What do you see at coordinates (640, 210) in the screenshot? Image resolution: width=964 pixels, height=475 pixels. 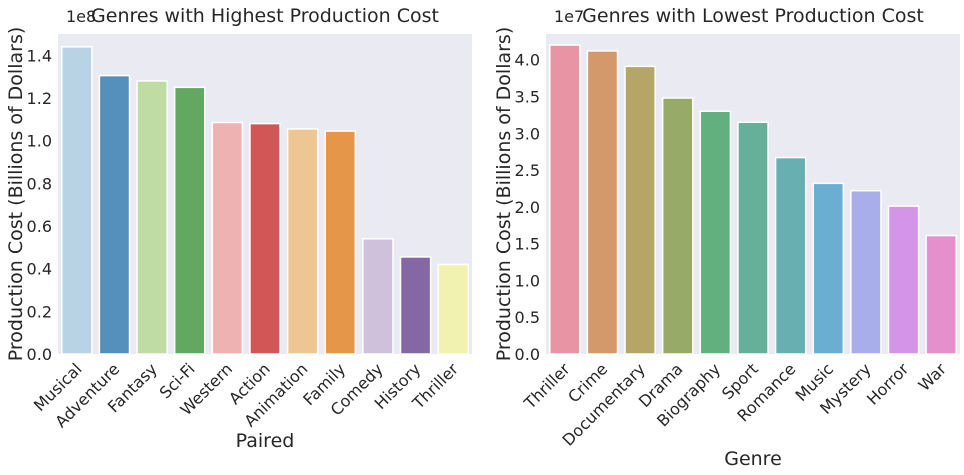 I see `bar-documentary` at bounding box center [640, 210].